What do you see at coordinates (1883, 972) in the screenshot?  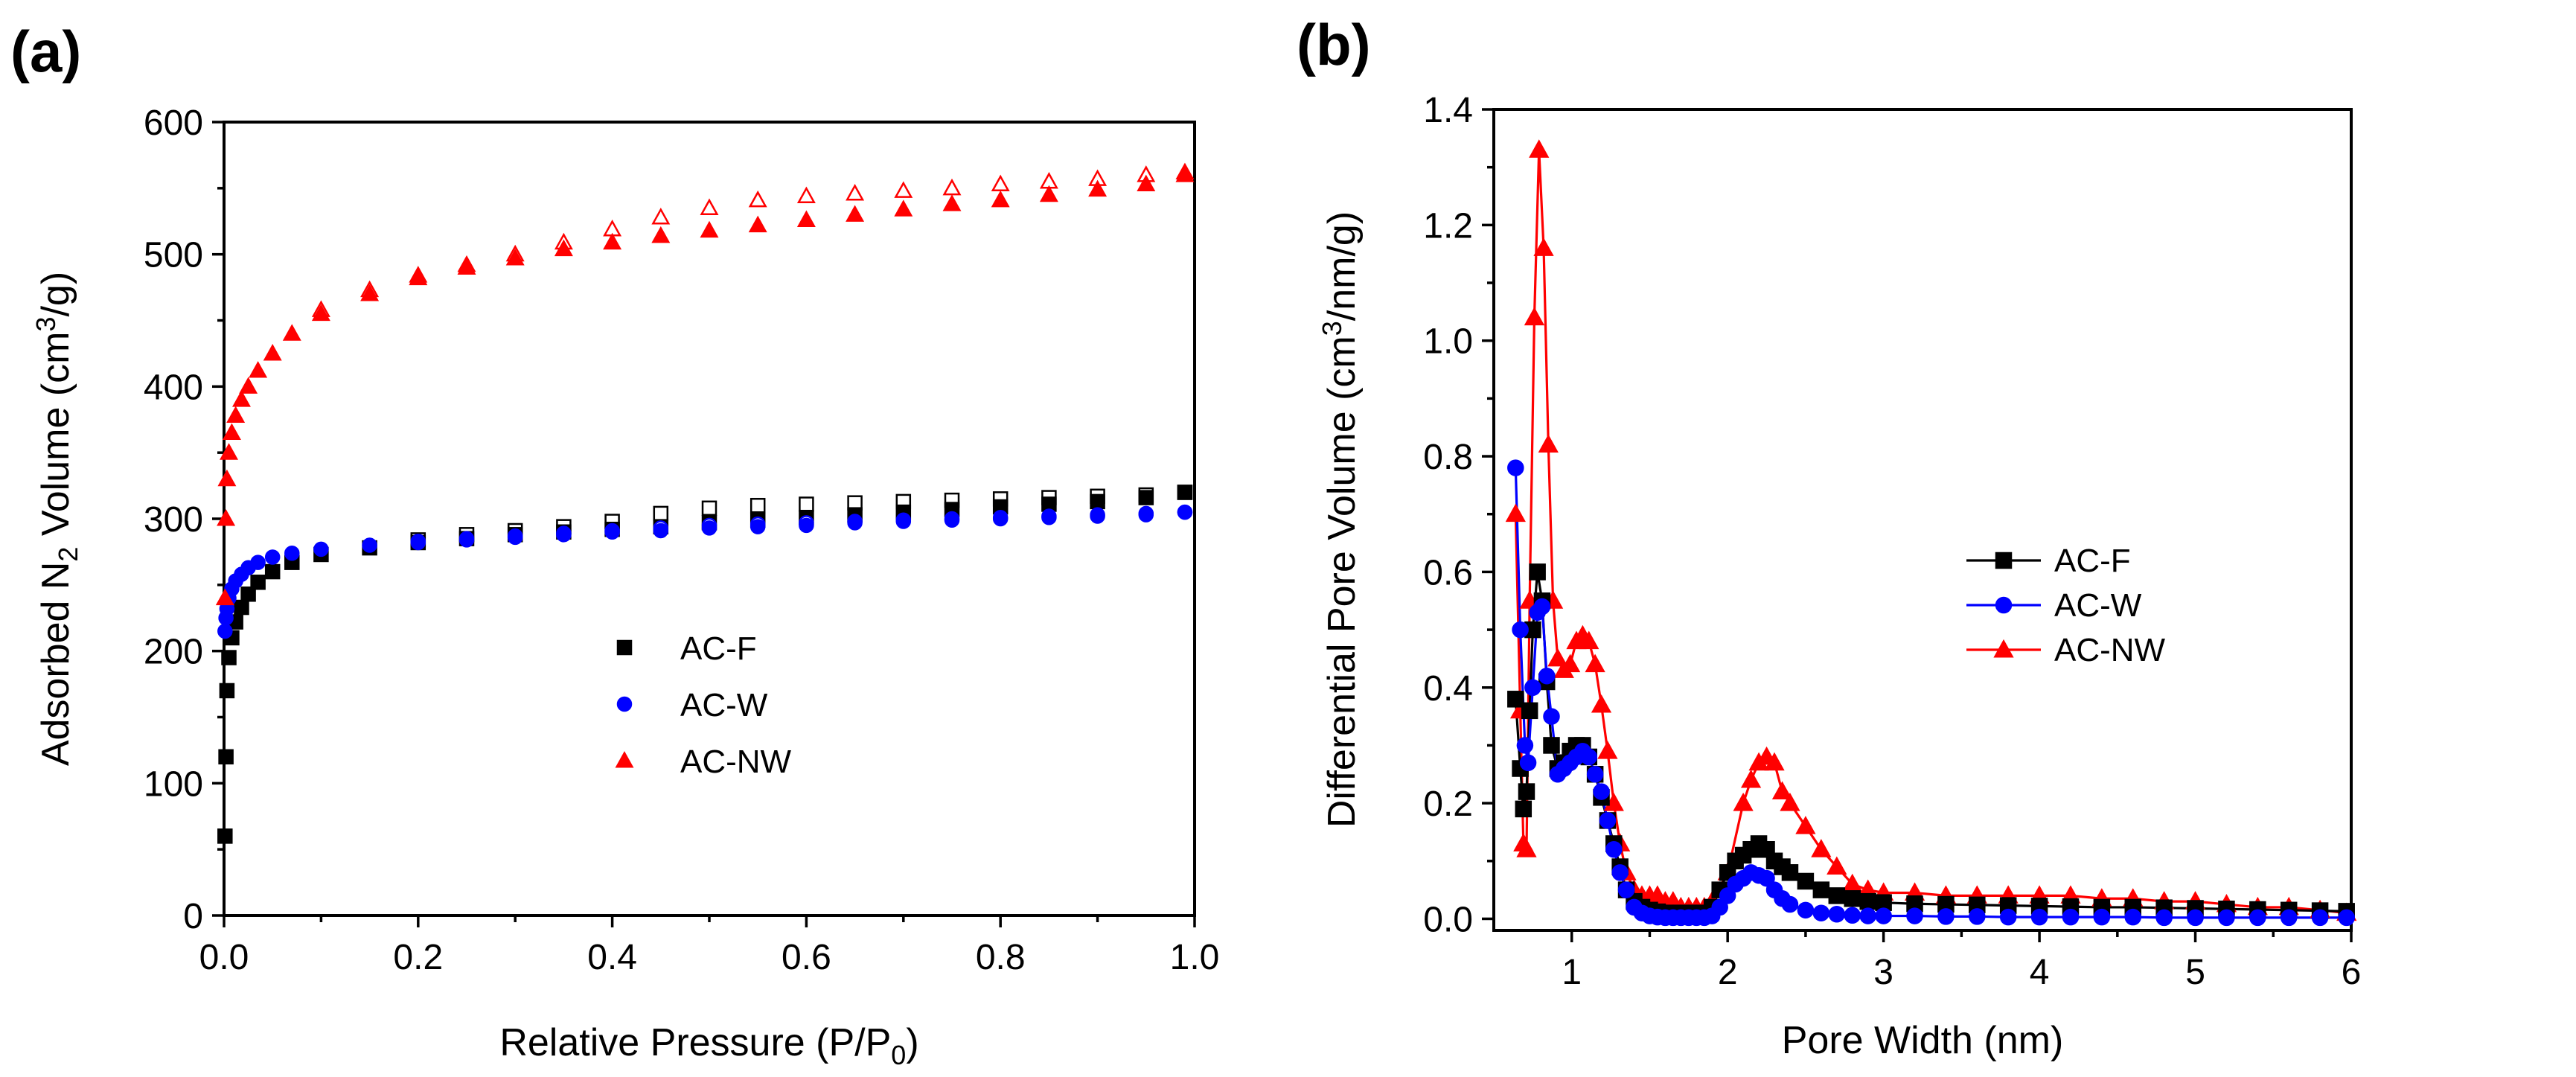 I see `x-tick-label-b: 3` at bounding box center [1883, 972].